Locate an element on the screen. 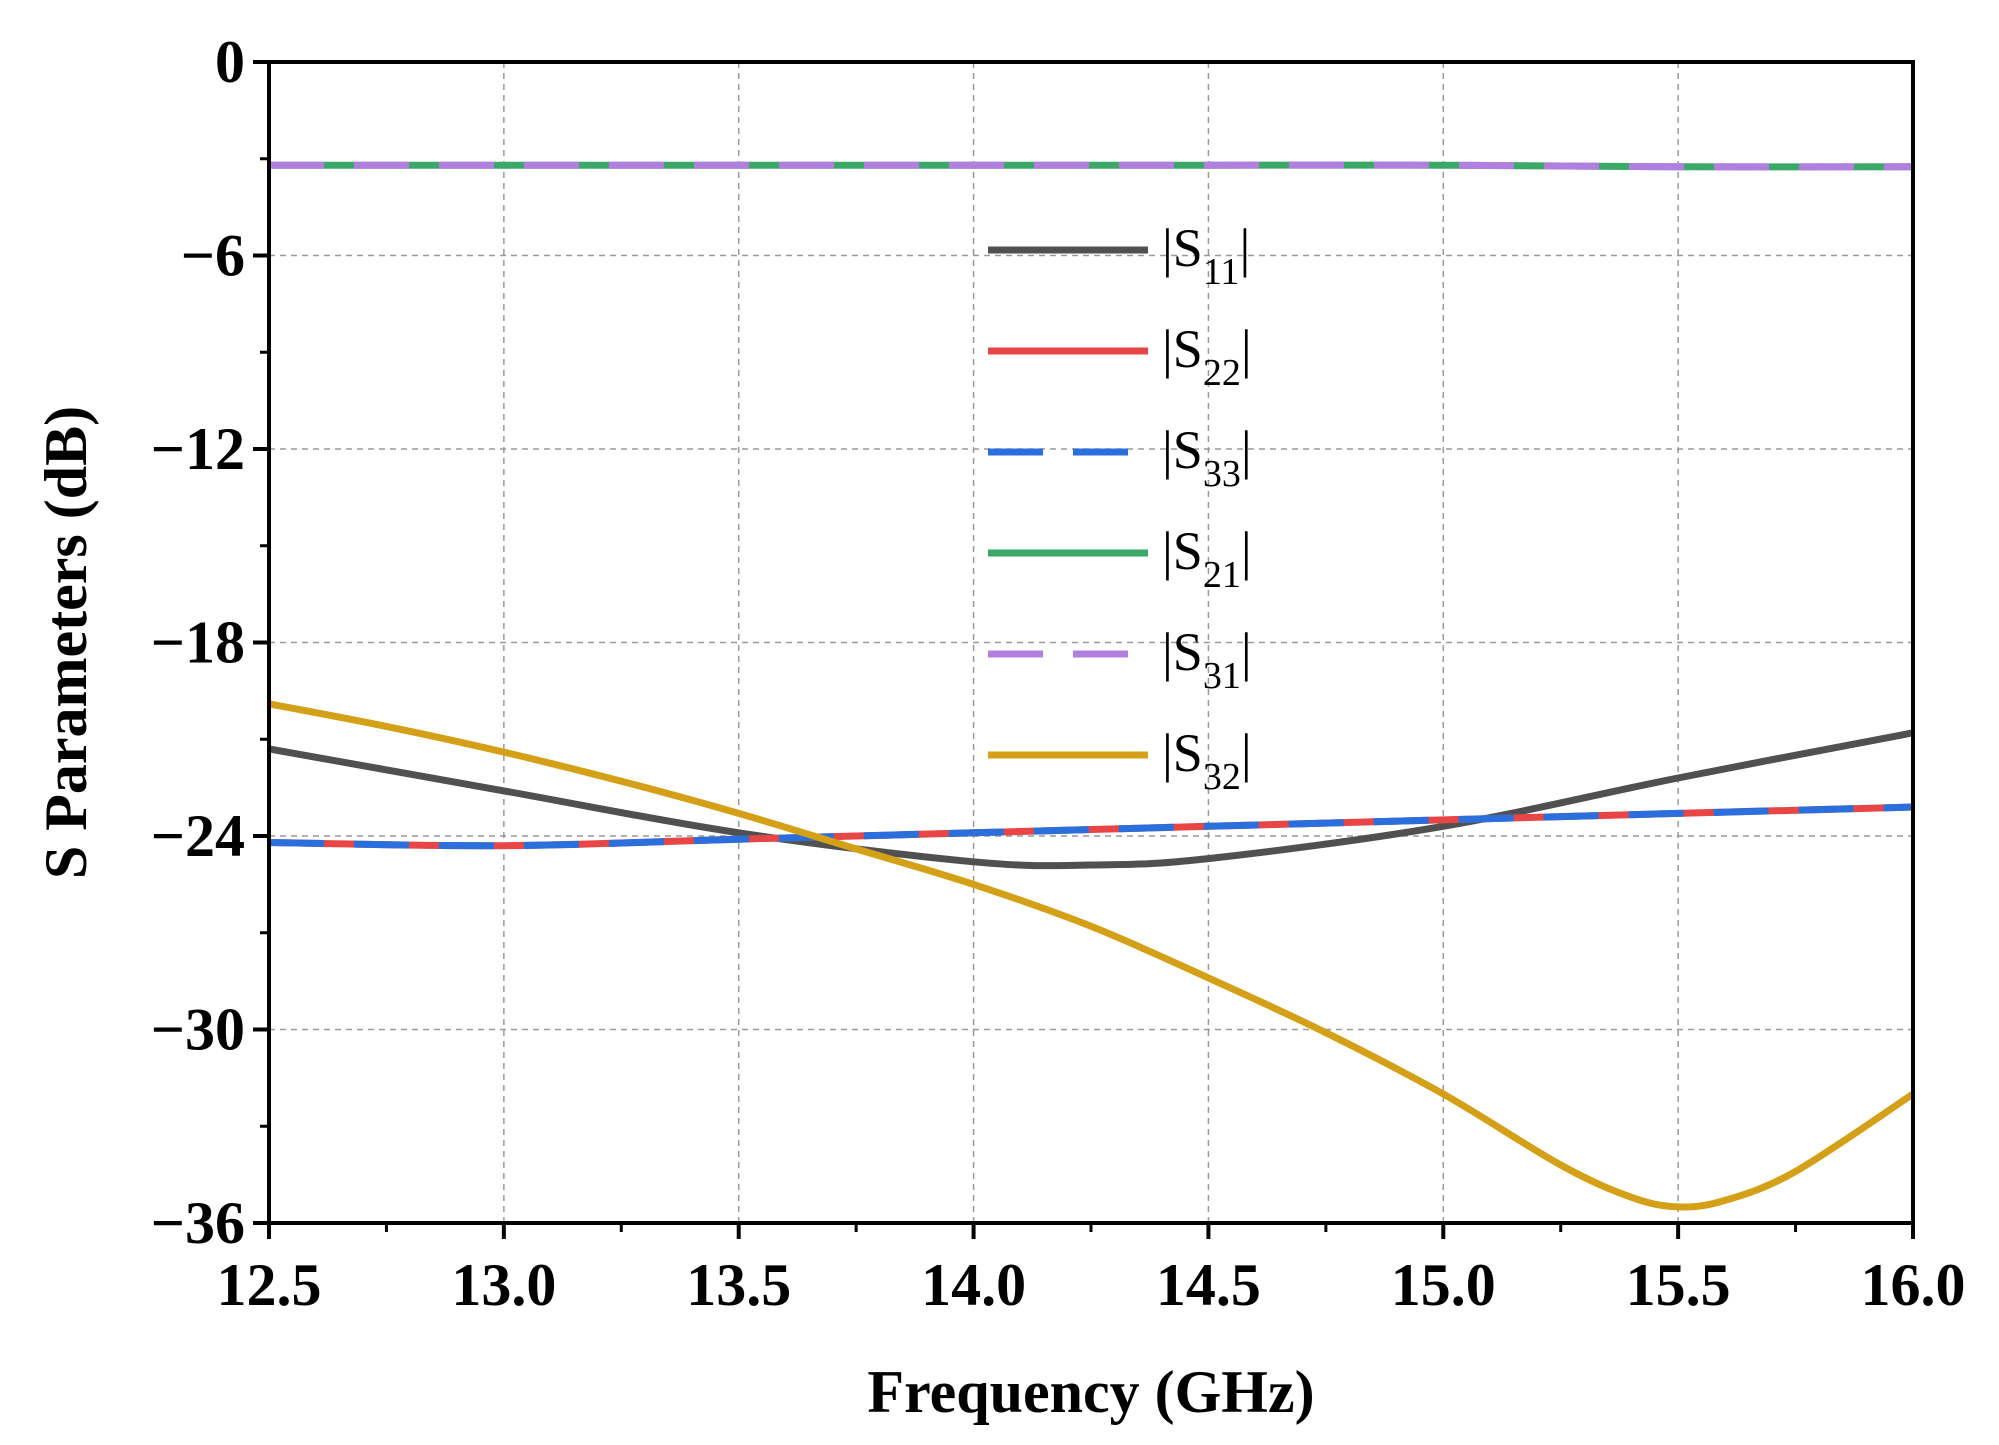 This screenshot has height=1445, width=1999. legend-label-22: |S22| is located at coordinates (1207, 356).